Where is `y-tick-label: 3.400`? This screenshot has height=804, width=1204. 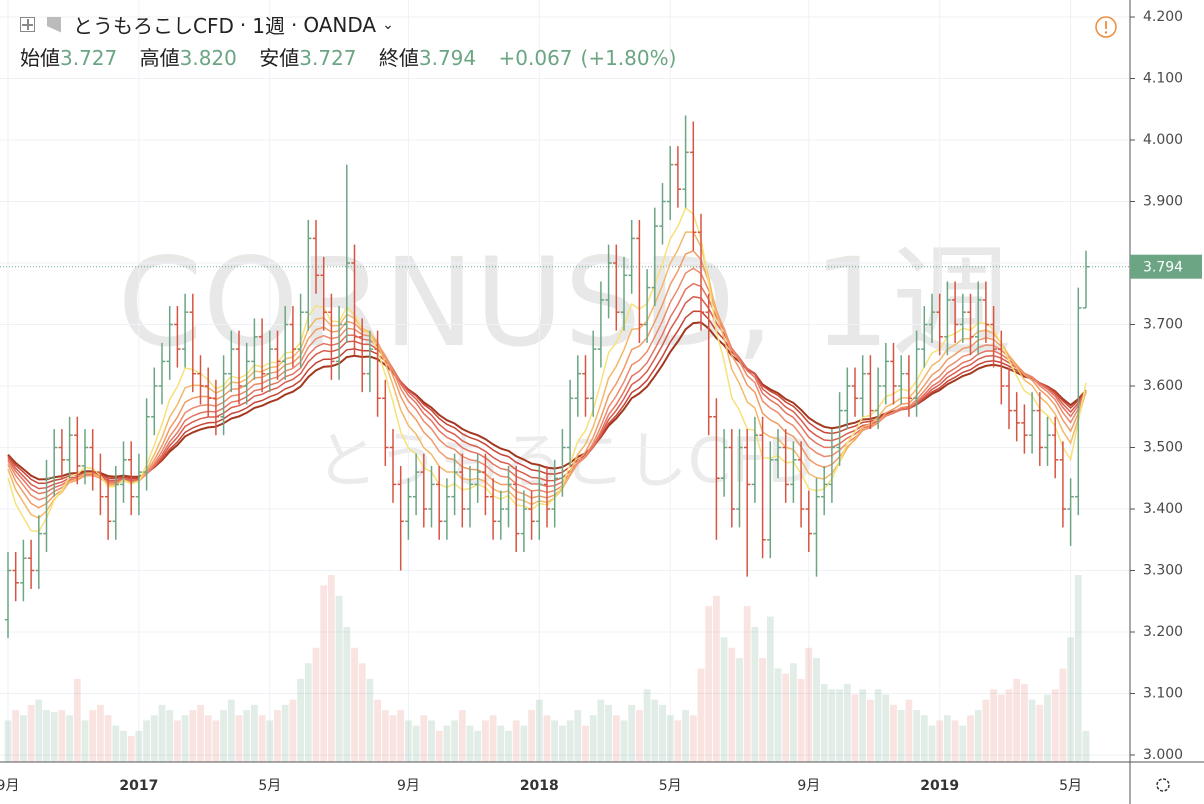 y-tick-label: 3.400 is located at coordinates (1163, 509).